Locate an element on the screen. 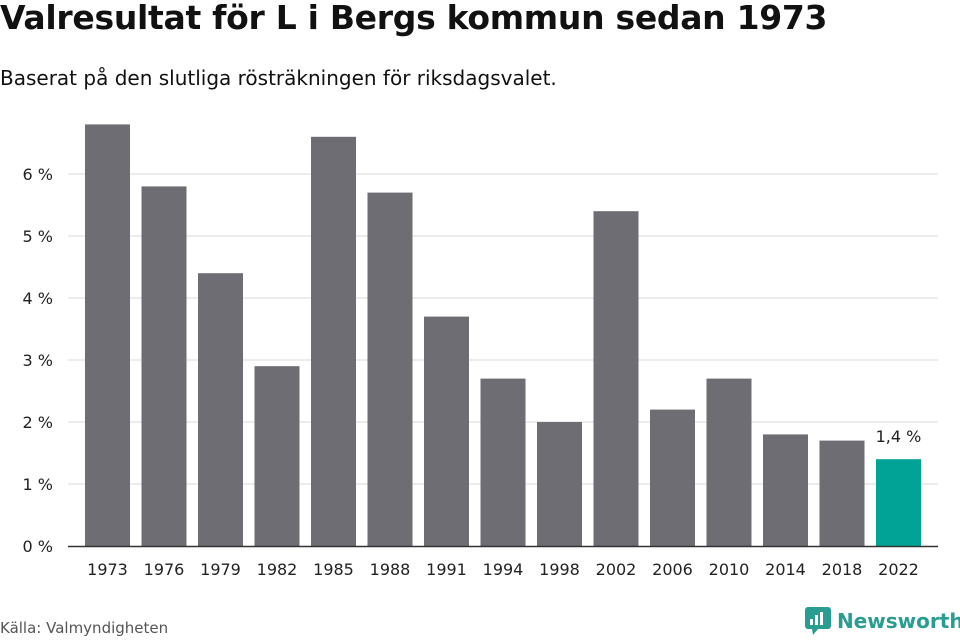 The width and height of the screenshot is (960, 640). x-tick-label: 2014 is located at coordinates (785, 569).